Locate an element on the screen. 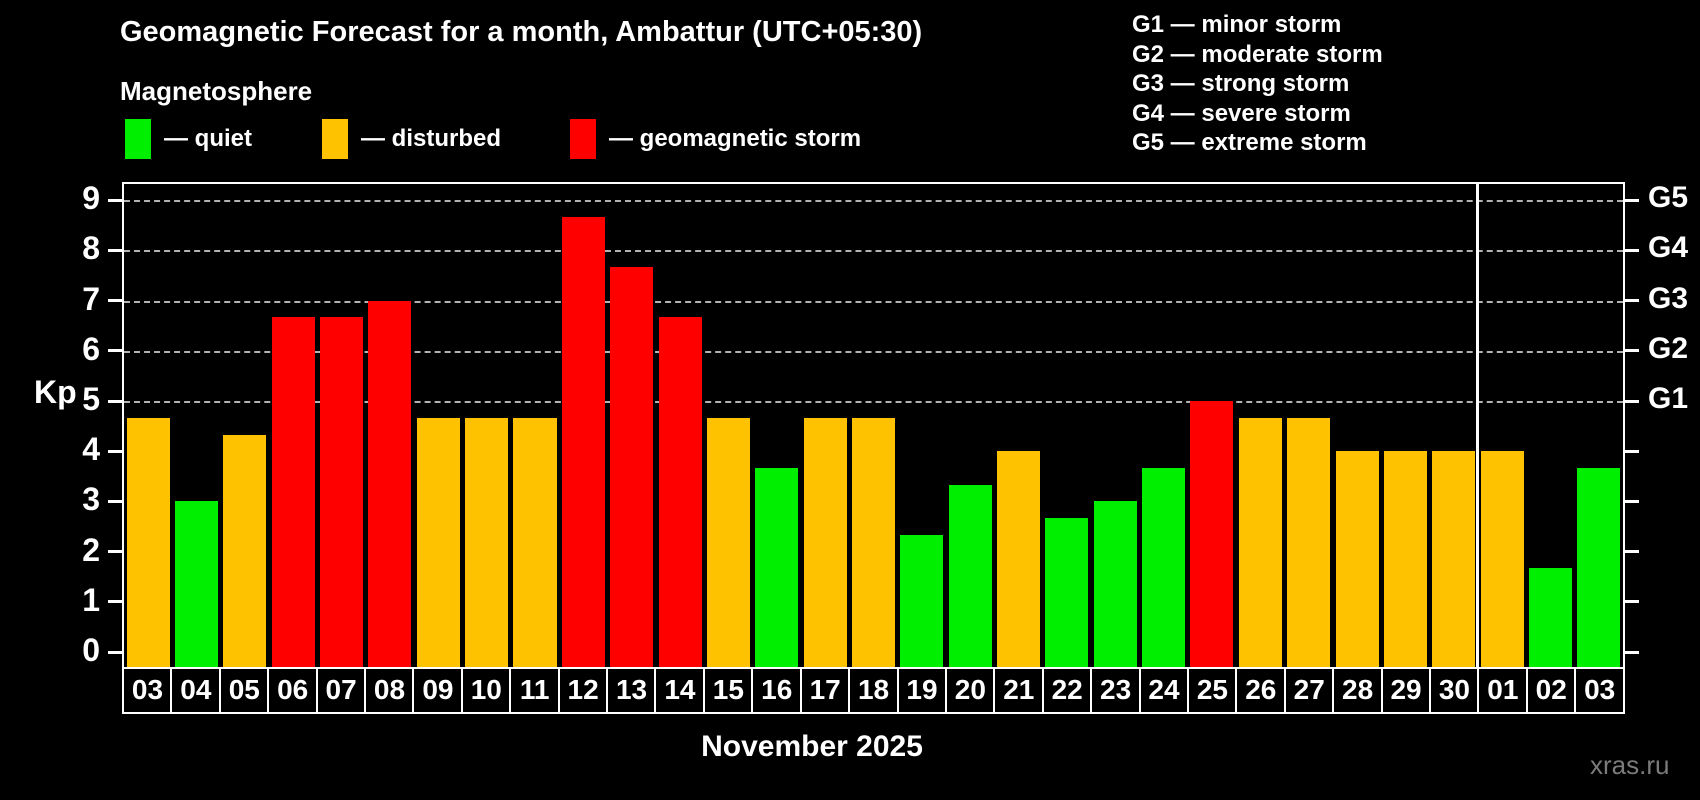  gridline-kp7 is located at coordinates (873, 301).